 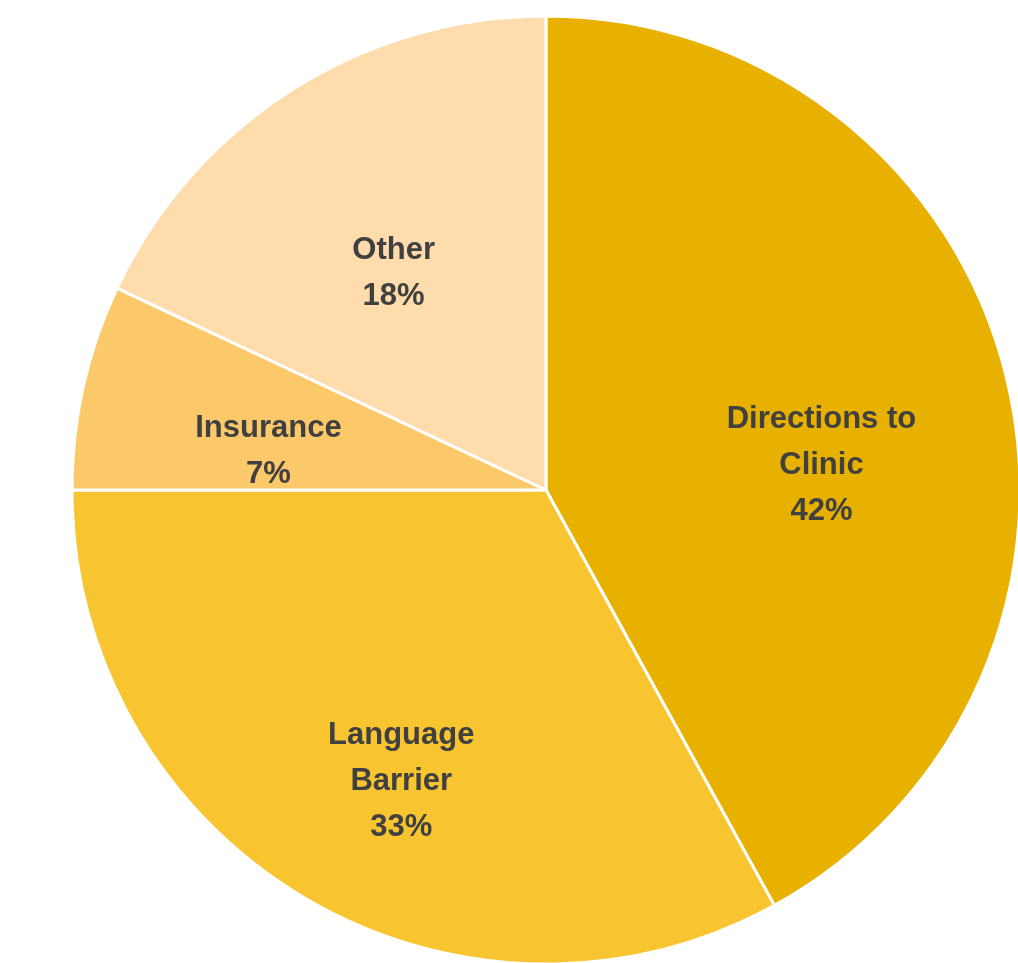 What do you see at coordinates (401, 825) in the screenshot?
I see `data-label: 33%` at bounding box center [401, 825].